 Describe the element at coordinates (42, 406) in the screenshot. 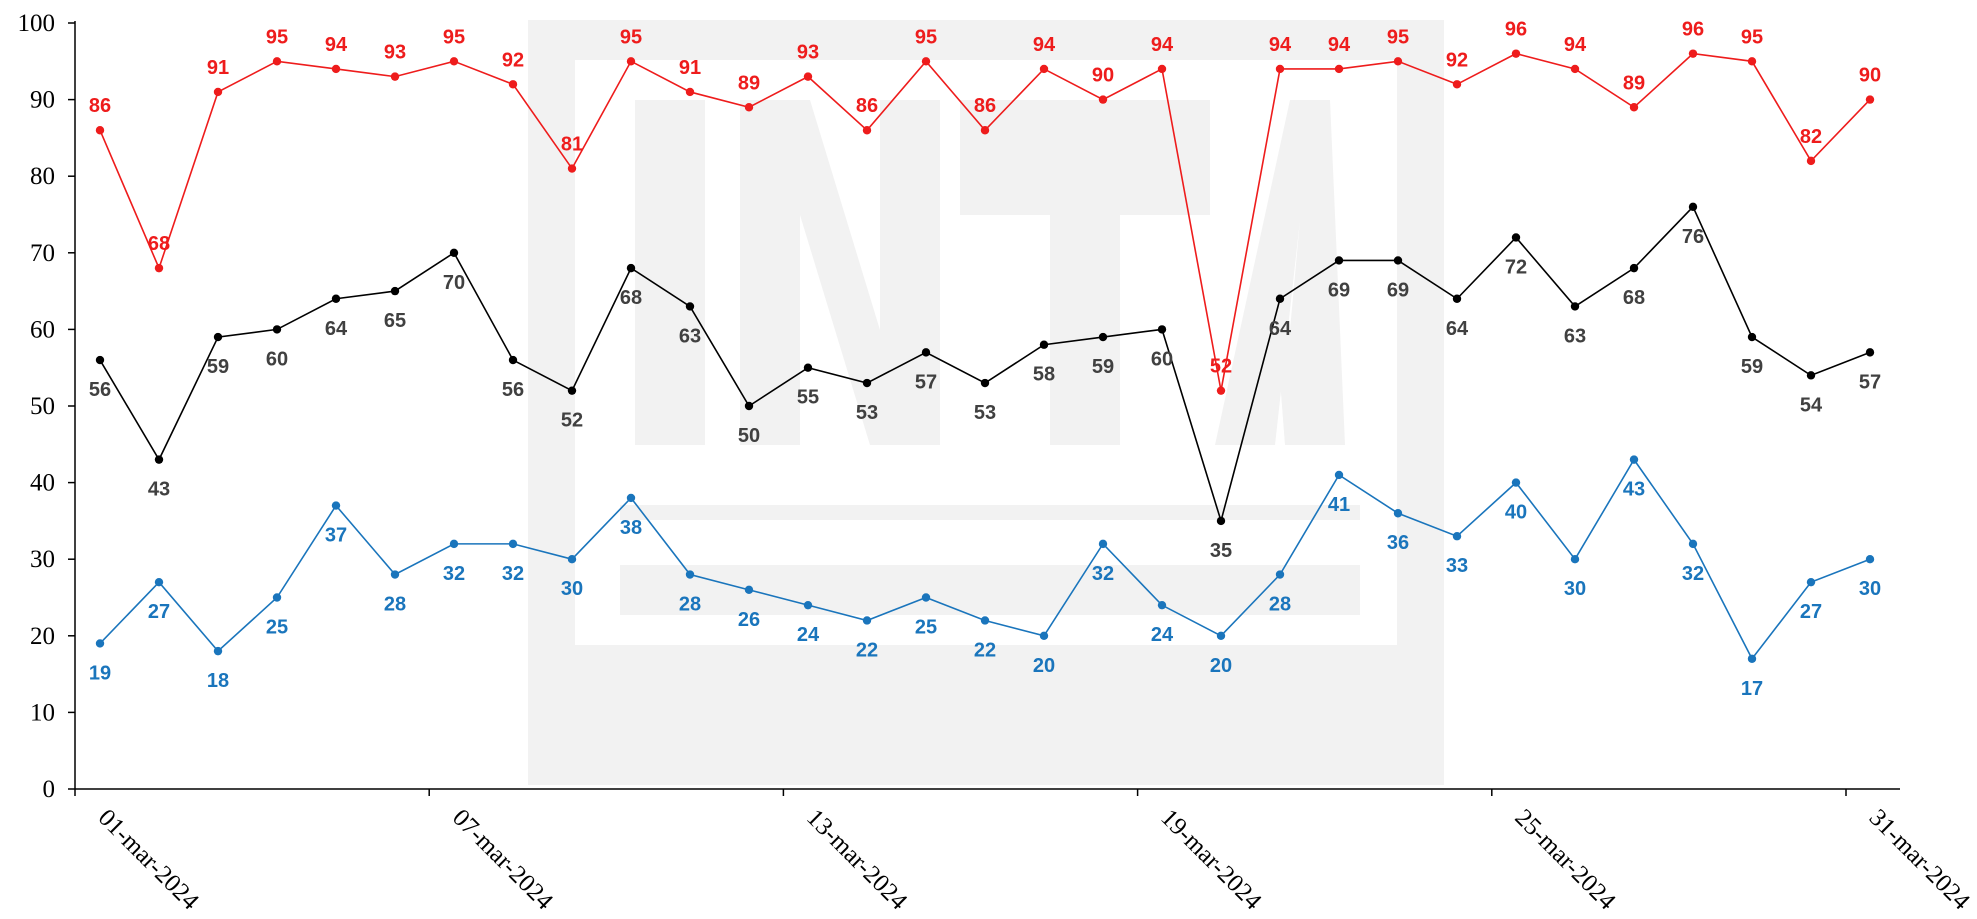

I see `y-tick-label: 50` at that location.